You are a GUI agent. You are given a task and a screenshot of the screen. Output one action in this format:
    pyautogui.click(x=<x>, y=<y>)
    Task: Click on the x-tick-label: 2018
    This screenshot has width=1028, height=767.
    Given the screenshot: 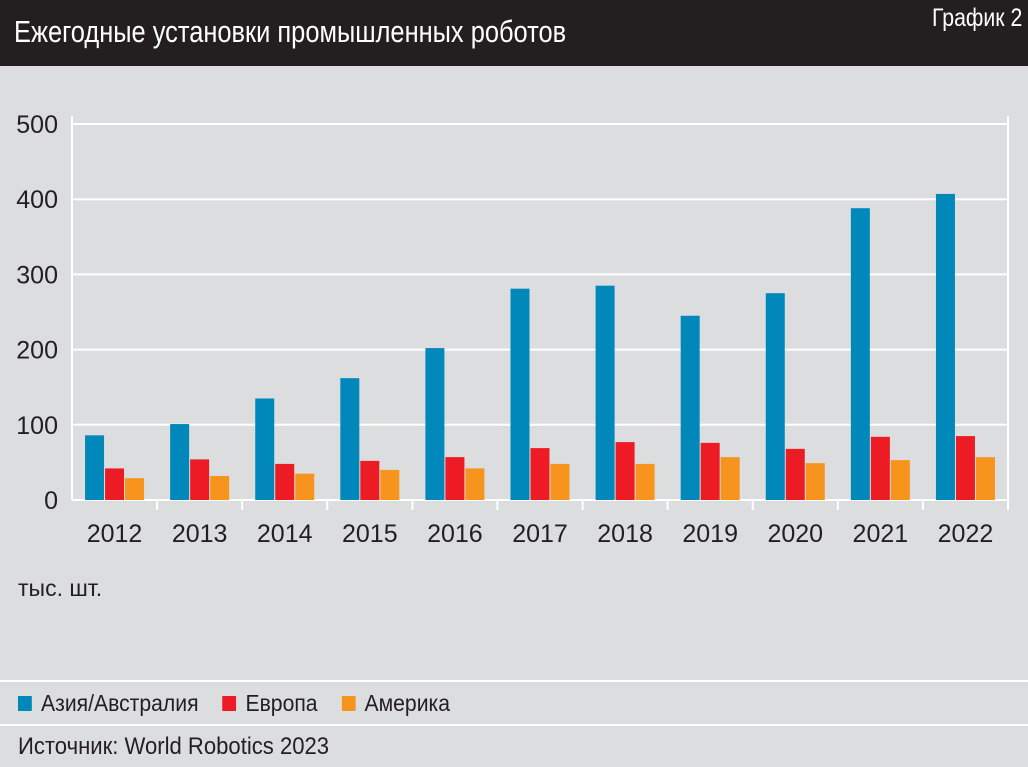 What is the action you would take?
    pyautogui.click(x=625, y=534)
    